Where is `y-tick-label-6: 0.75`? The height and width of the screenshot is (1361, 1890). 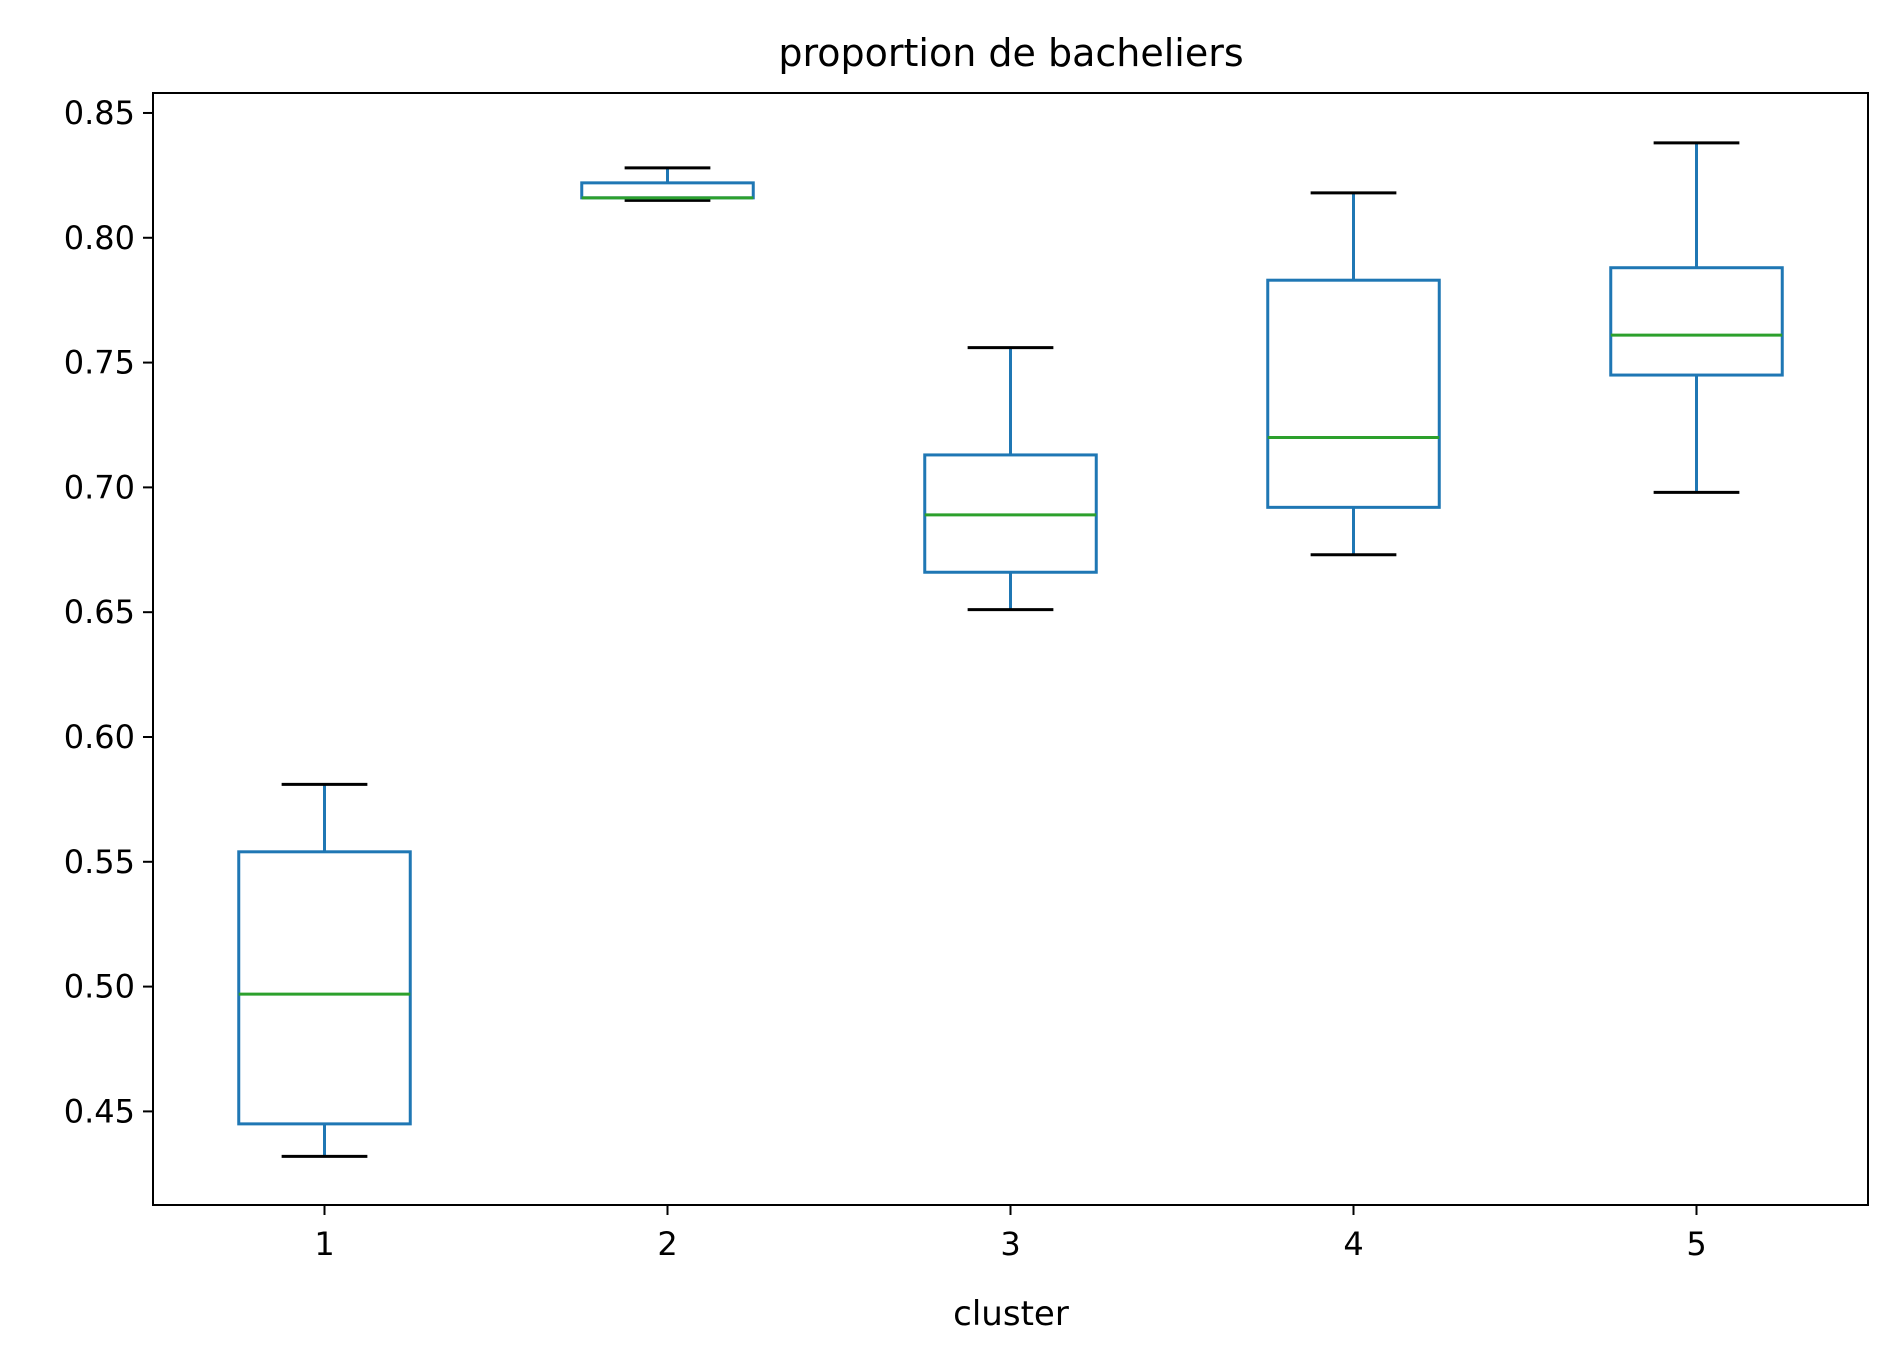 y-tick-label-6: 0.75 is located at coordinates (99, 363).